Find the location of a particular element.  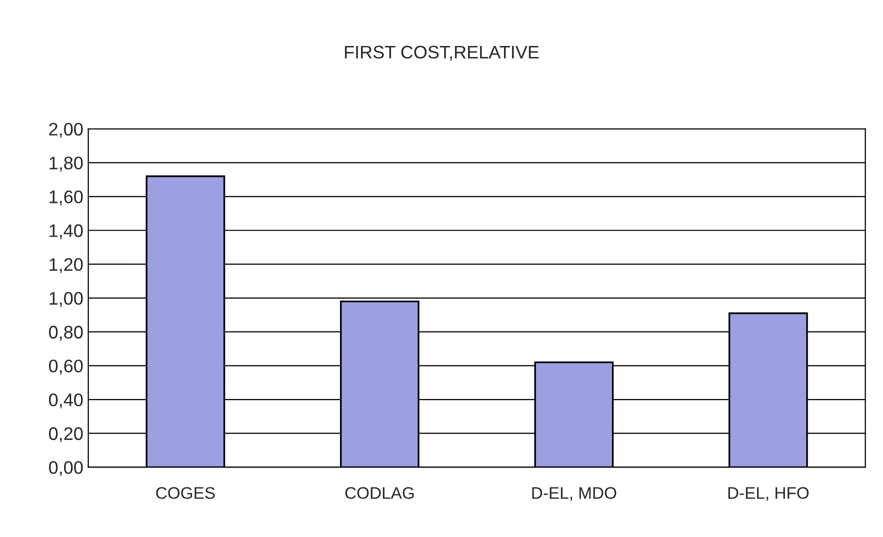

y-tick-label: 0,20 is located at coordinates (66, 434).